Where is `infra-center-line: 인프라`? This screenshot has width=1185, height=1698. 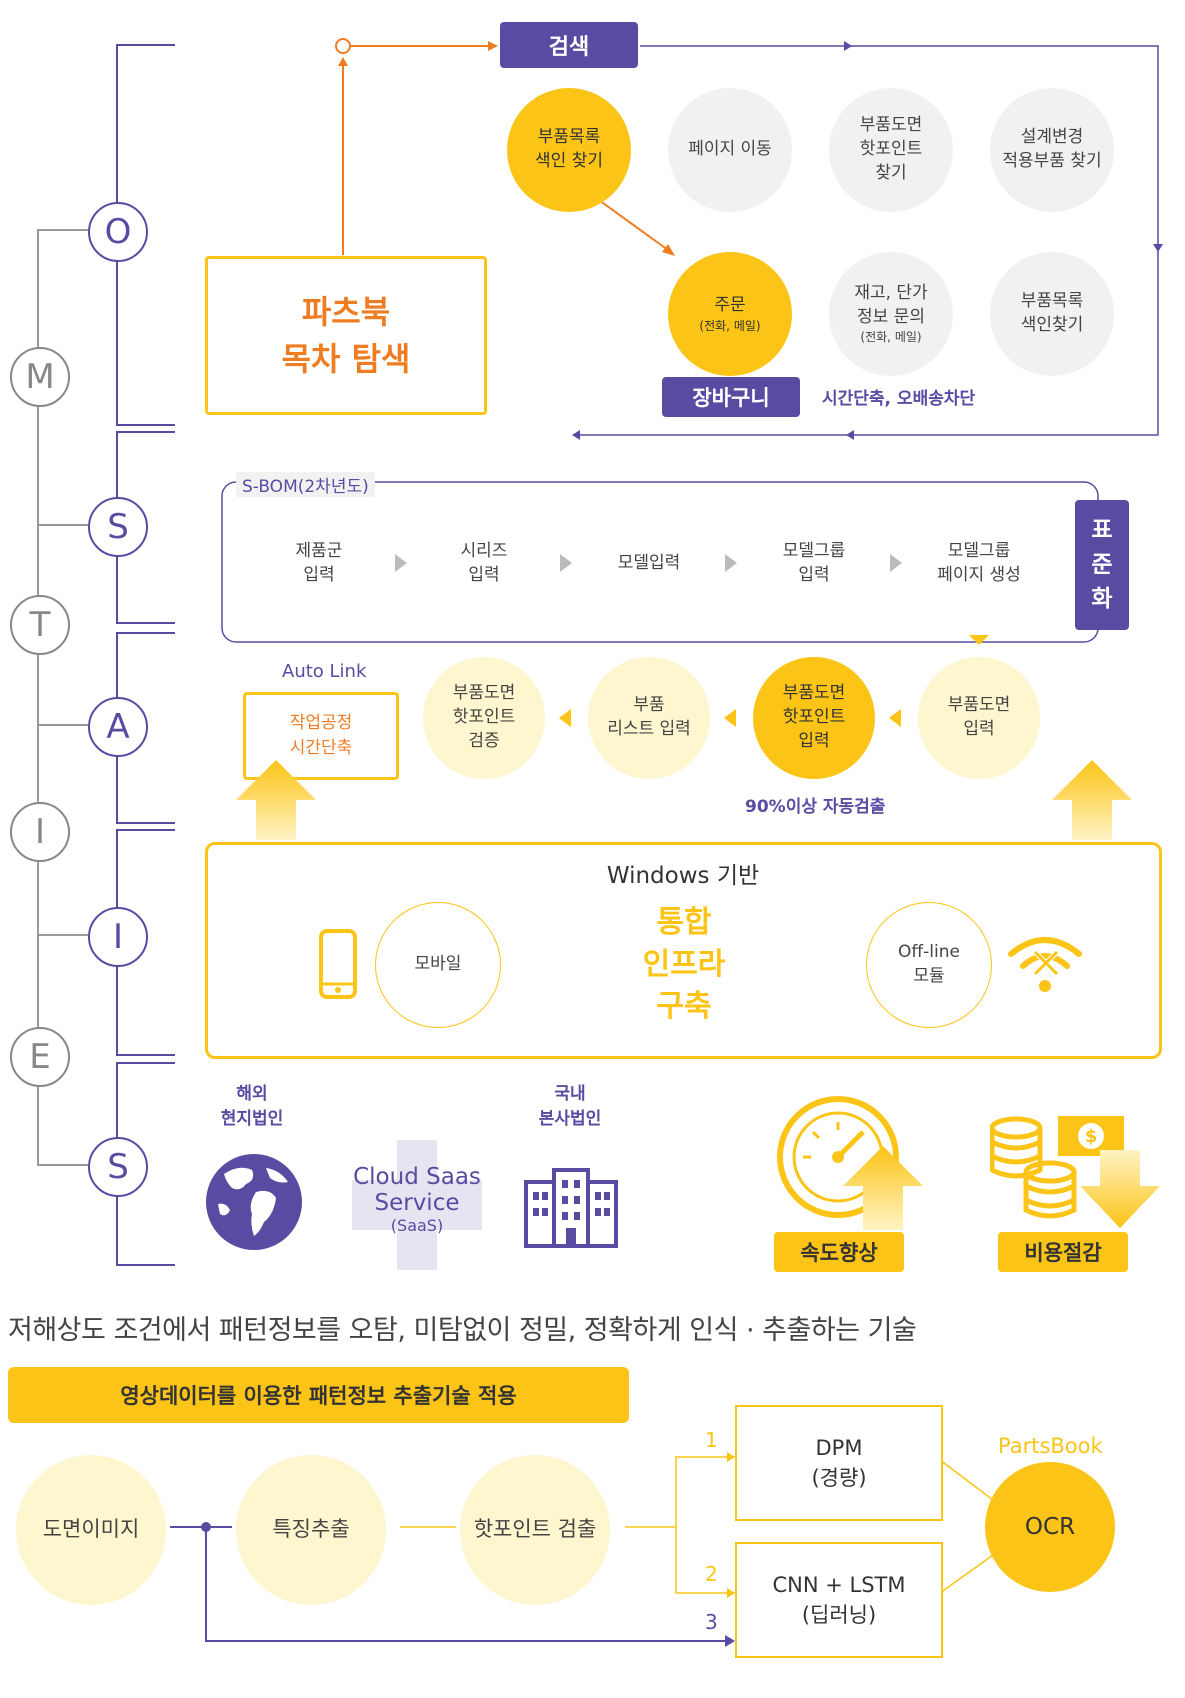 infra-center-line: 인프라 is located at coordinates (684, 964).